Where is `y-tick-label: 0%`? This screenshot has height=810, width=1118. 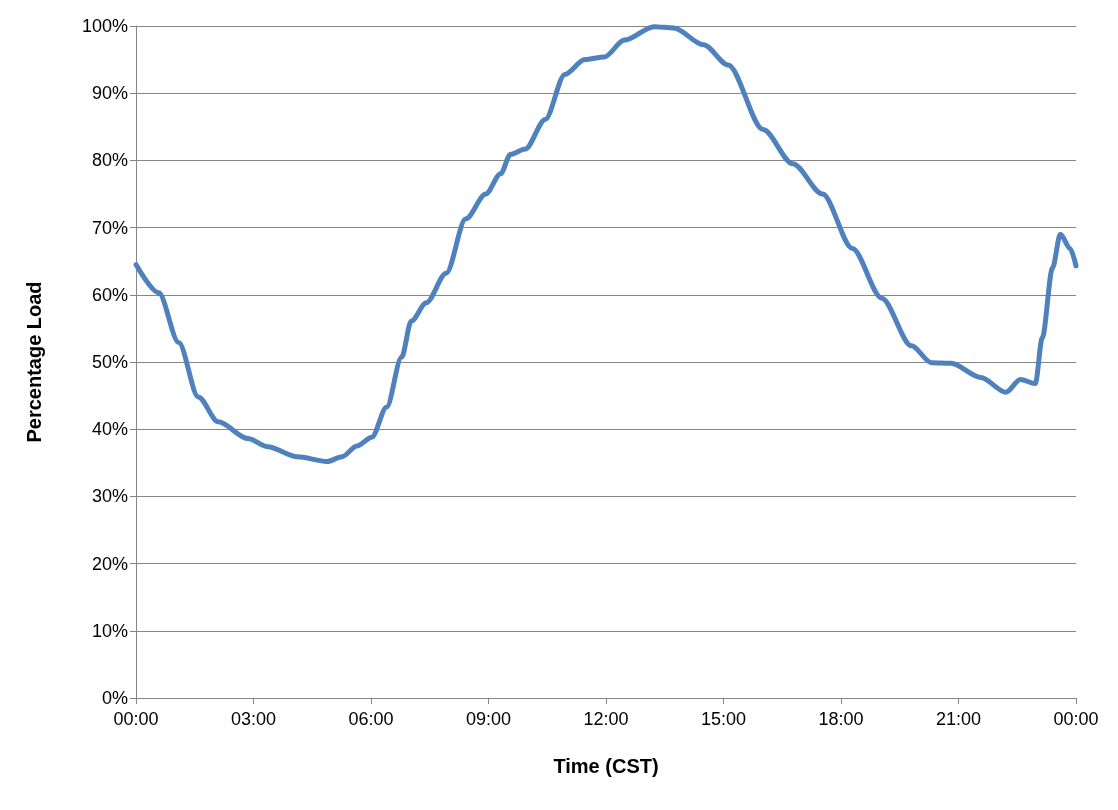 y-tick-label: 0% is located at coordinates (114, 698).